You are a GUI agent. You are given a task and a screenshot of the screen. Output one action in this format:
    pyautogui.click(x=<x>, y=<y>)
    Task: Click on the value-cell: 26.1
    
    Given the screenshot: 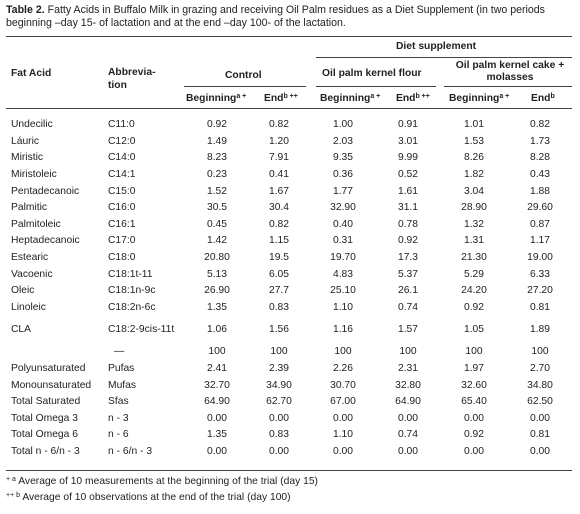 What is the action you would take?
    pyautogui.click(x=408, y=291)
    